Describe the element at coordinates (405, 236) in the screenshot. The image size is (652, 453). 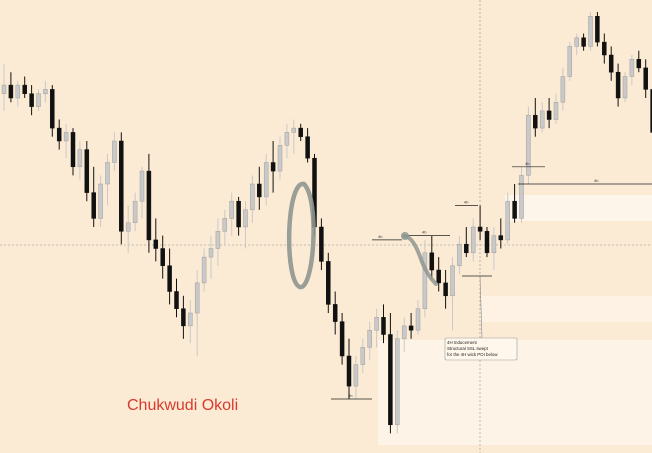
I see `highlight-dot` at that location.